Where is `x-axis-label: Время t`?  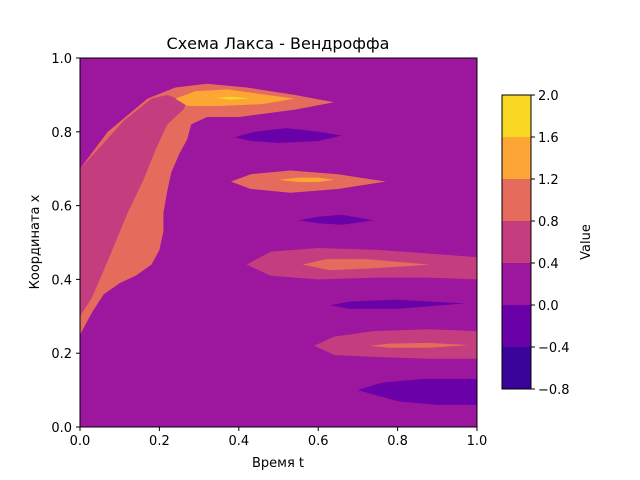
x-axis-label: Время t is located at coordinates (278, 463).